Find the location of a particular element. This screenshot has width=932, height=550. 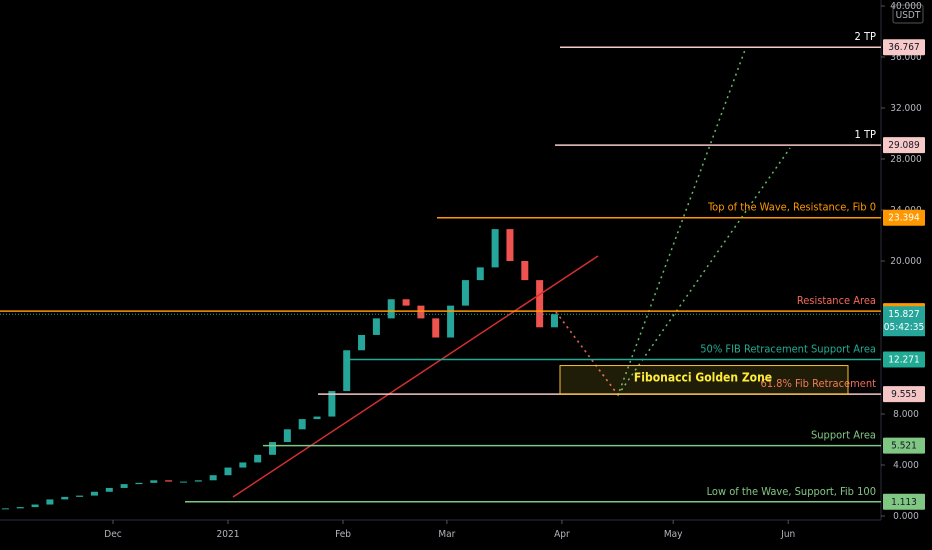

level-label: 50% FIB Retracement Support Area is located at coordinates (788, 349).